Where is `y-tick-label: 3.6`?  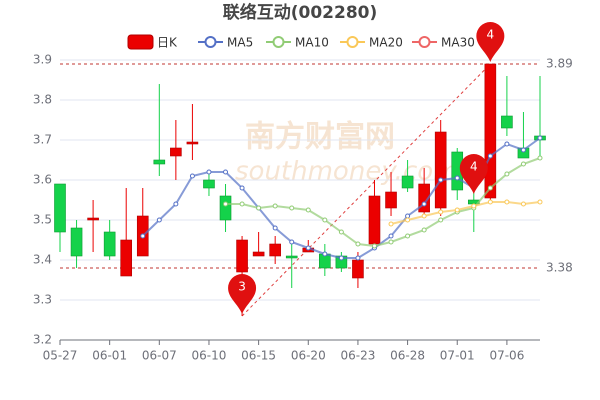
y-tick-label: 3.6 is located at coordinates (42, 180).